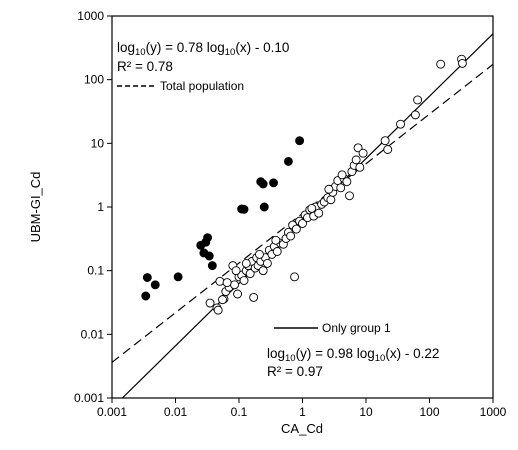 Image resolution: width=518 pixels, height=450 pixels. Describe the element at coordinates (295, 371) in the screenshot. I see `group1-r2: R² = 0.97` at that location.